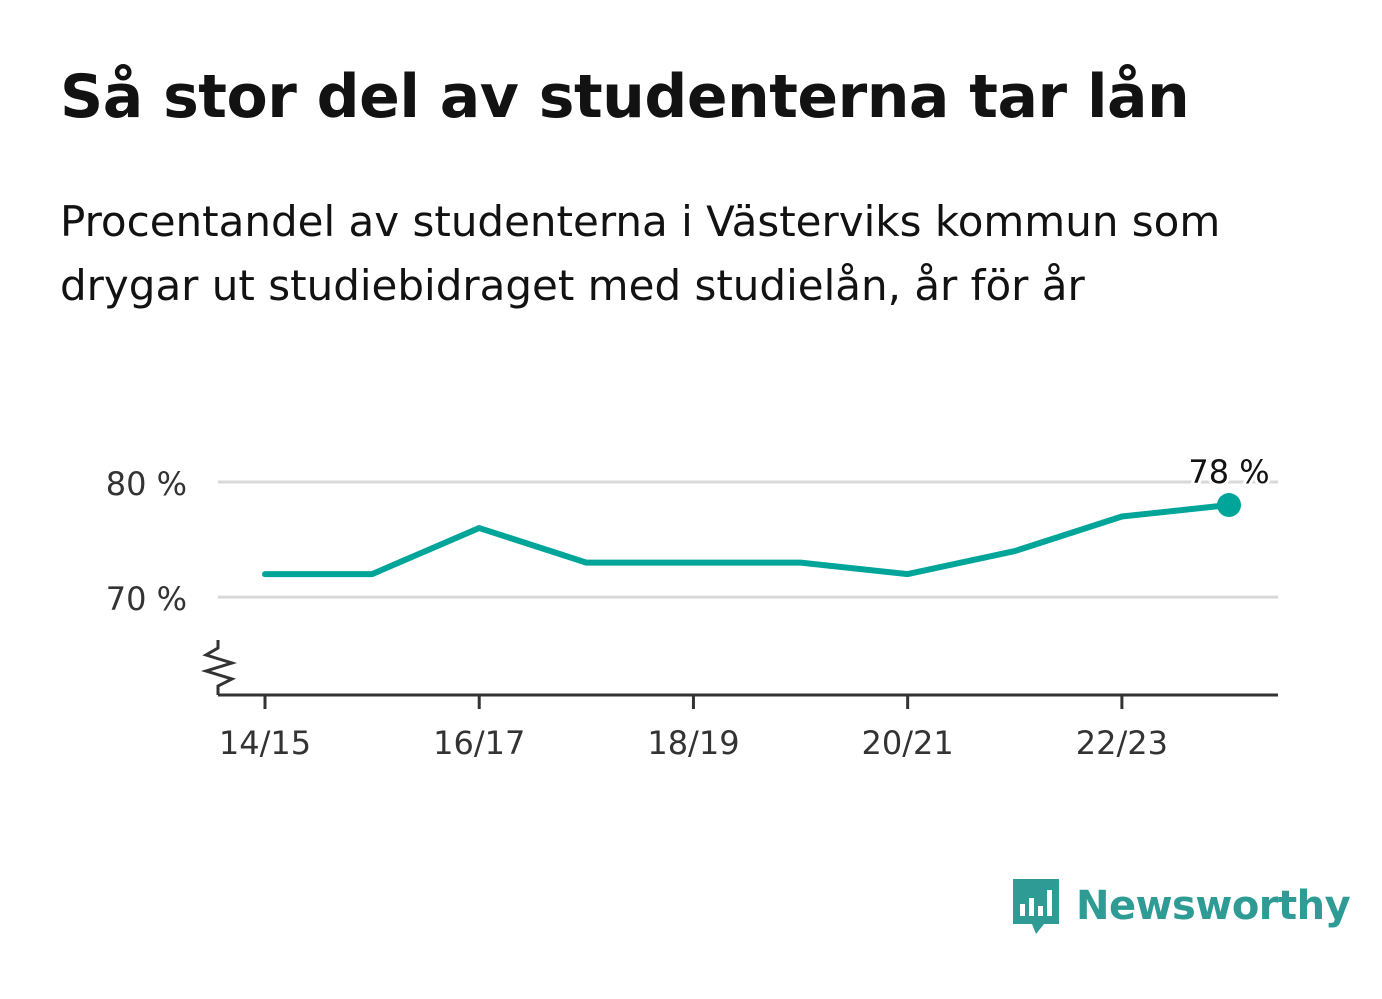 This screenshot has height=999, width=1382. I want to click on last-point-marker, so click(1229, 505).